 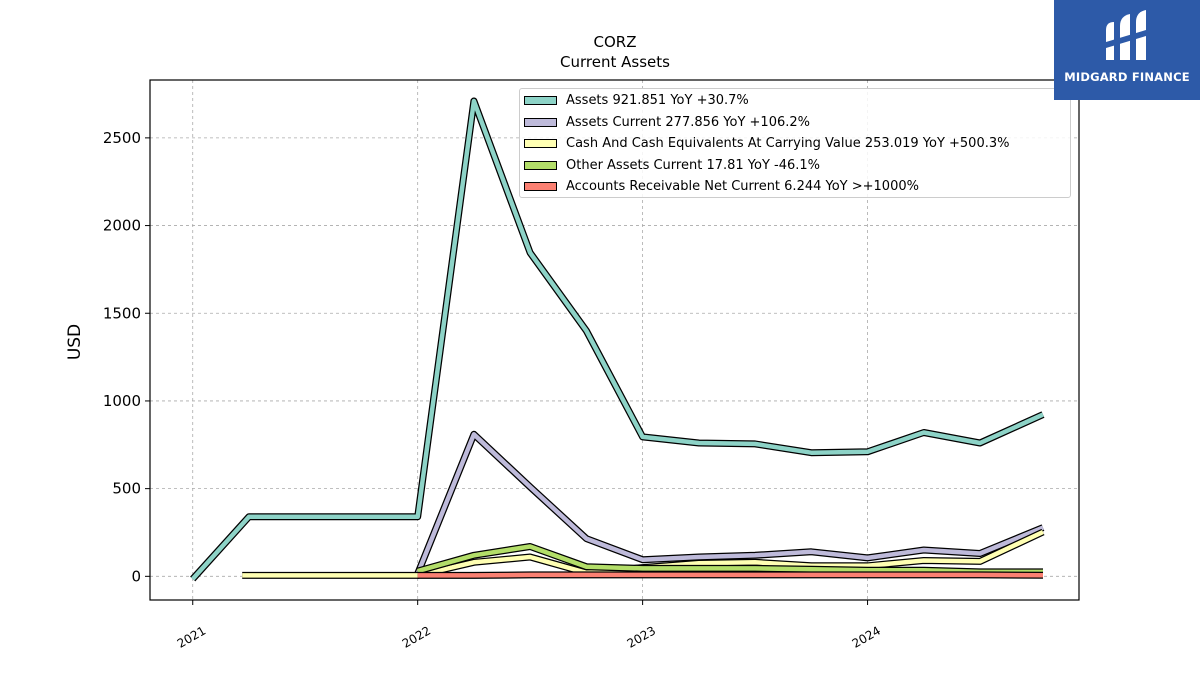 What do you see at coordinates (122, 401) in the screenshot?
I see `y-tick-label: 1000` at bounding box center [122, 401].